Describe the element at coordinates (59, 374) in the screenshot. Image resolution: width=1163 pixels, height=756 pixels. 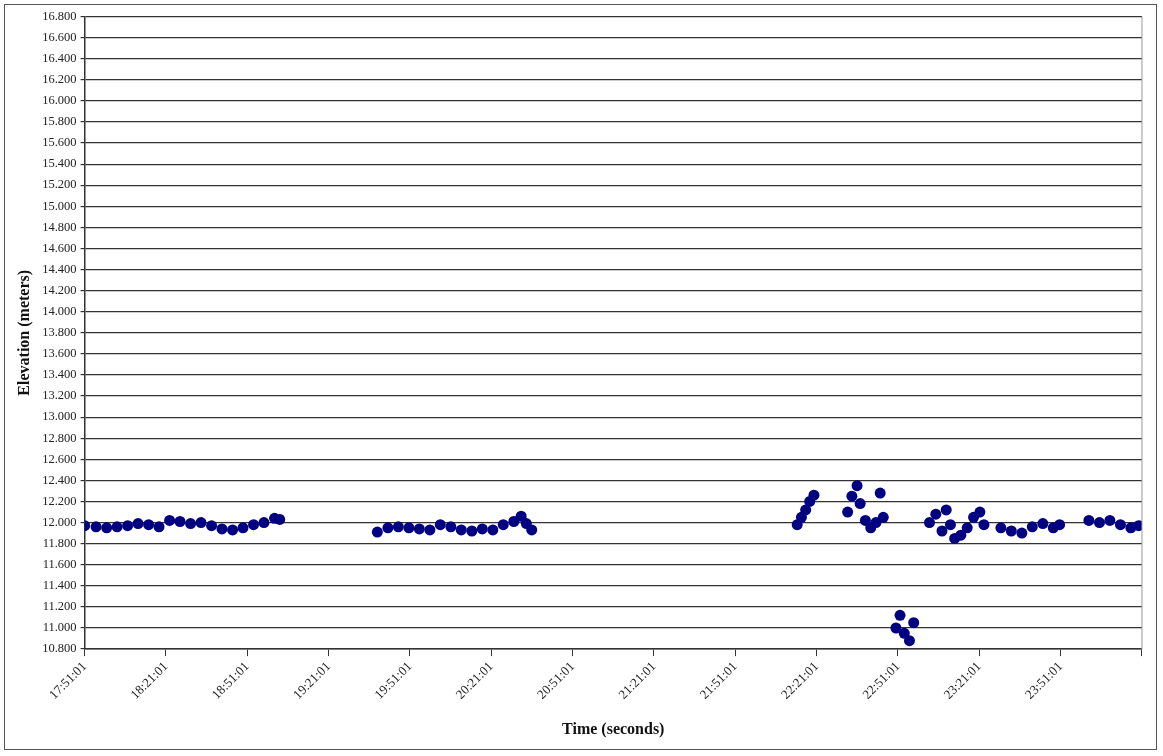
I see `y-tick-label: 13.400` at that location.